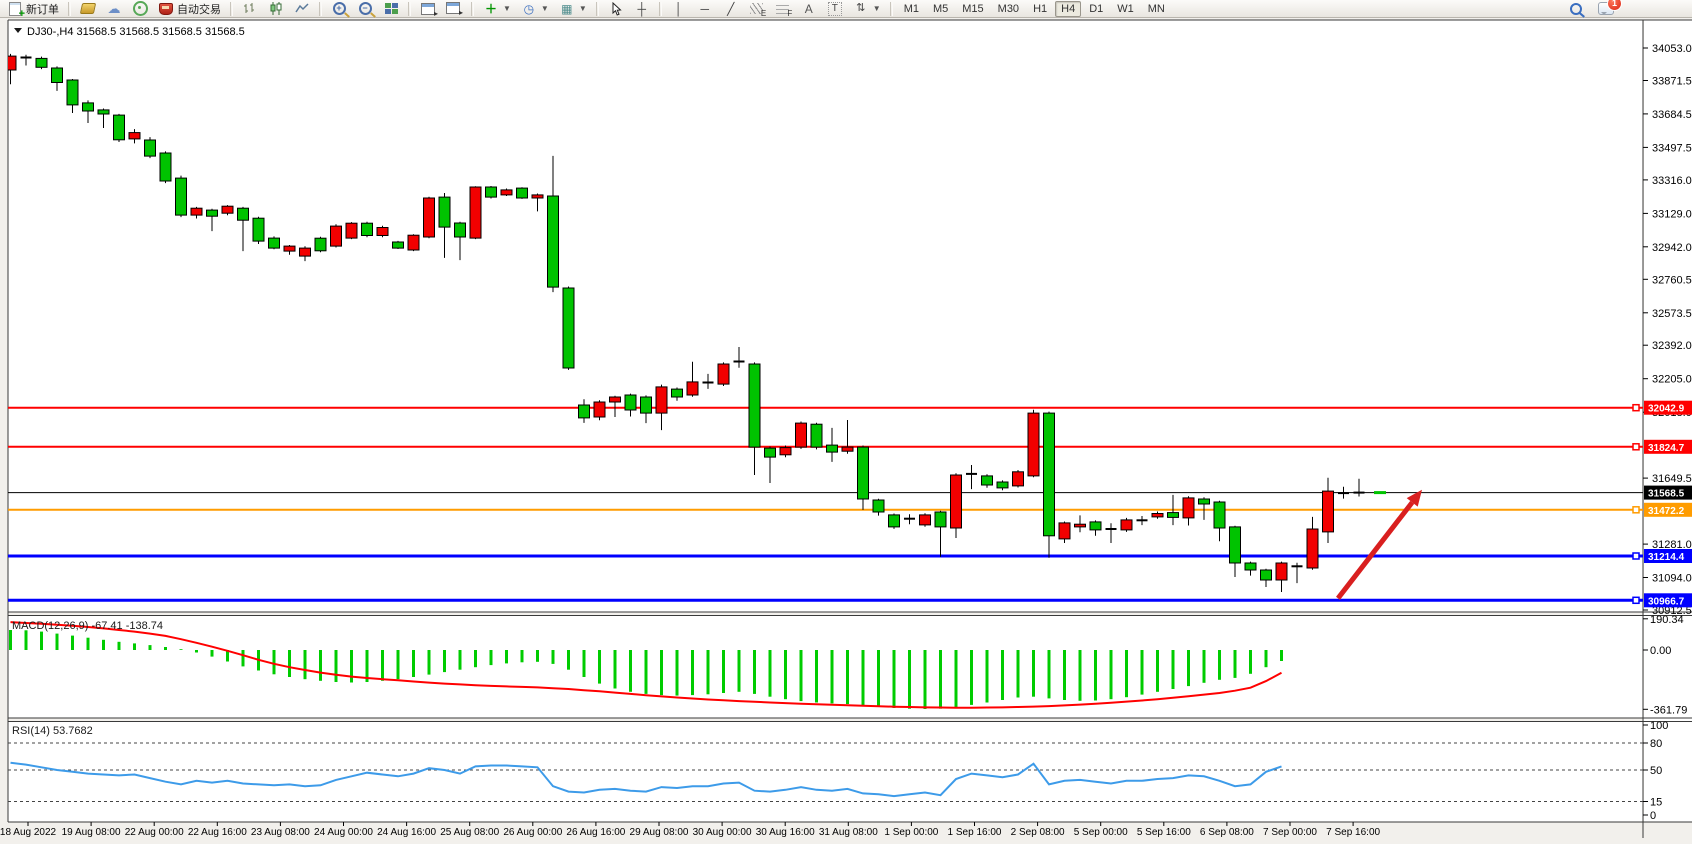  I want to click on market-watch-icon: ☁, so click(114, 8).